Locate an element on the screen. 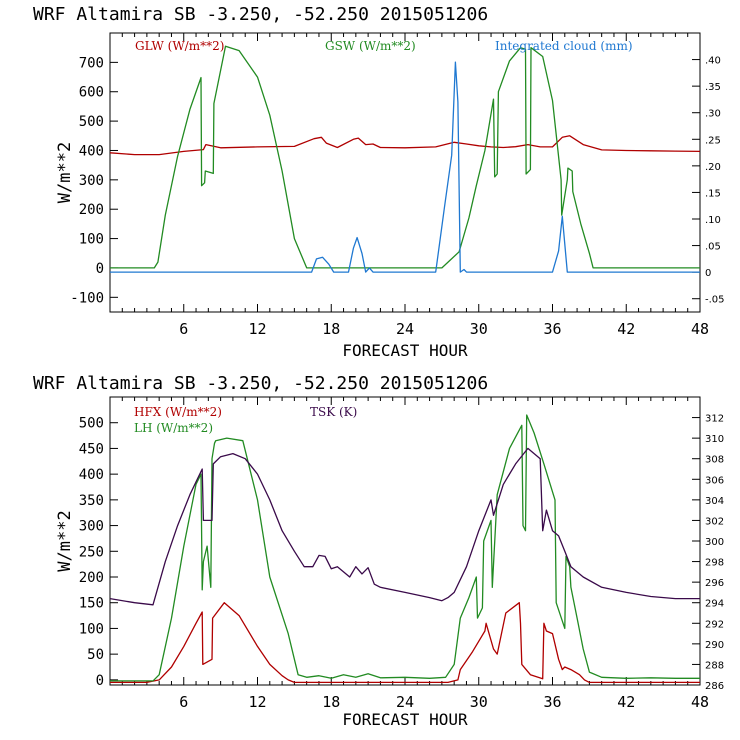  flux-y2-tick-label: 308 is located at coordinates (714, 460).